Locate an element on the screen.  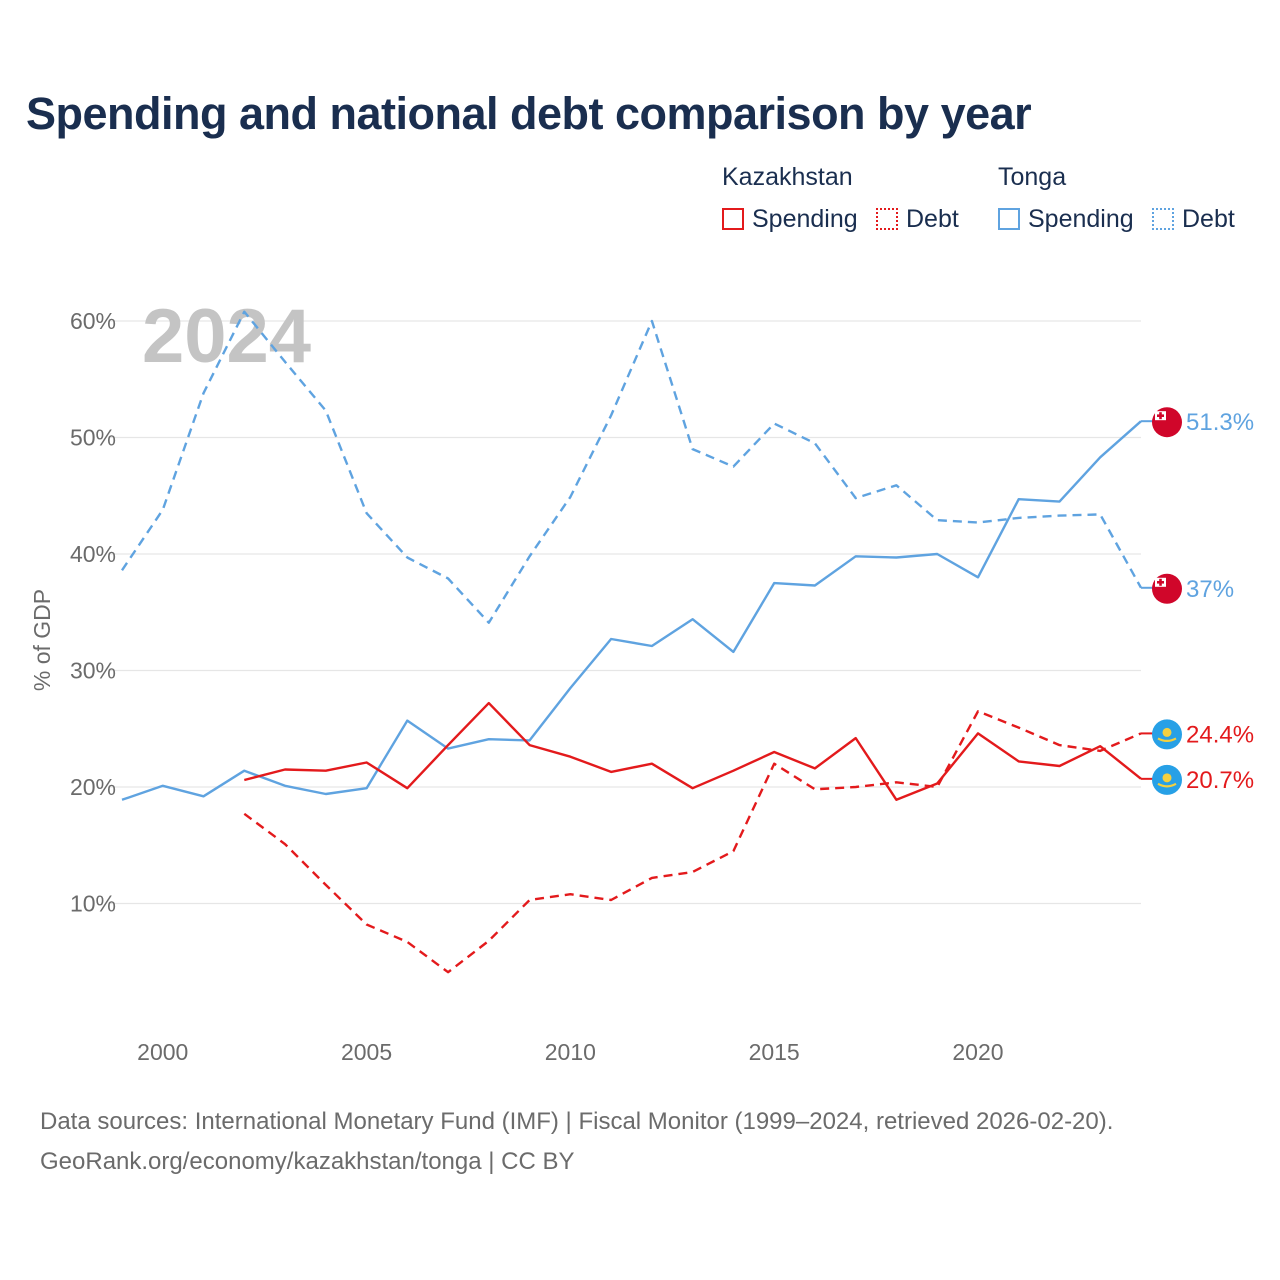
y-tick-label: 40% is located at coordinates (93, 554).